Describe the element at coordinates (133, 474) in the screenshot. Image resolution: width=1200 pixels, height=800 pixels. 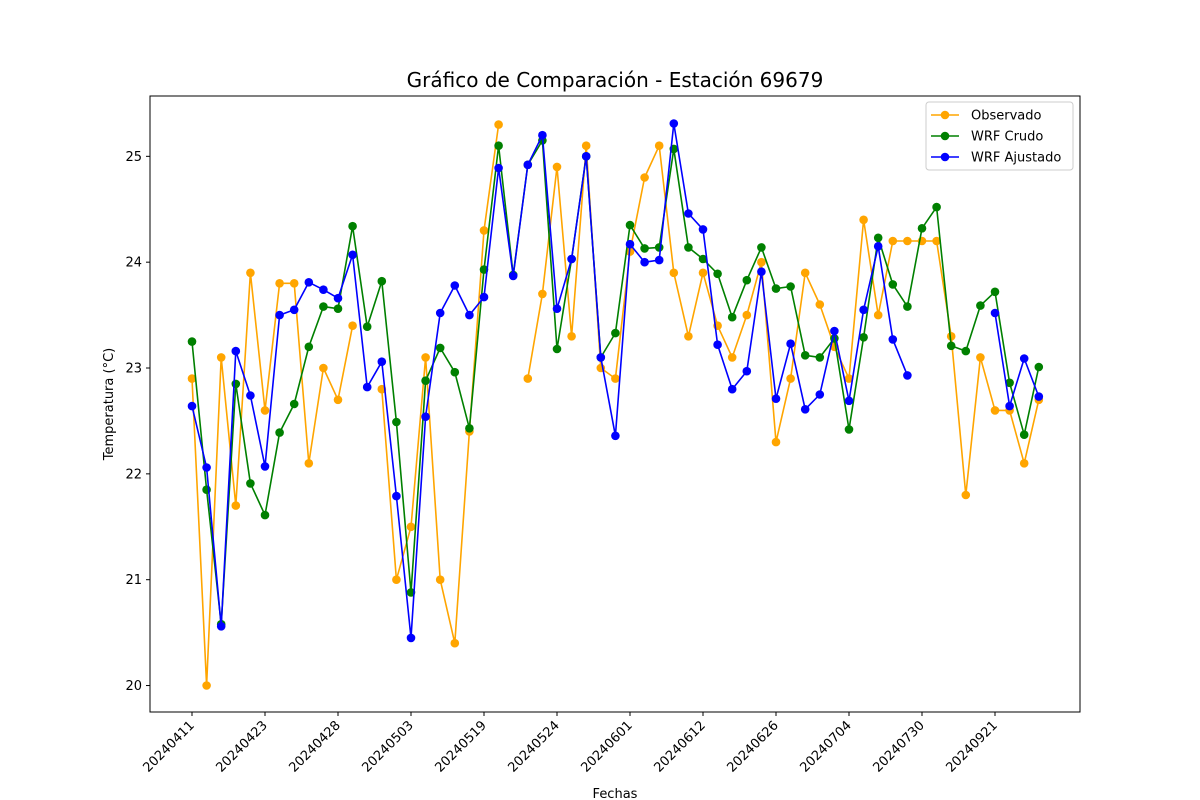
I see `y-tick-label: 22` at that location.